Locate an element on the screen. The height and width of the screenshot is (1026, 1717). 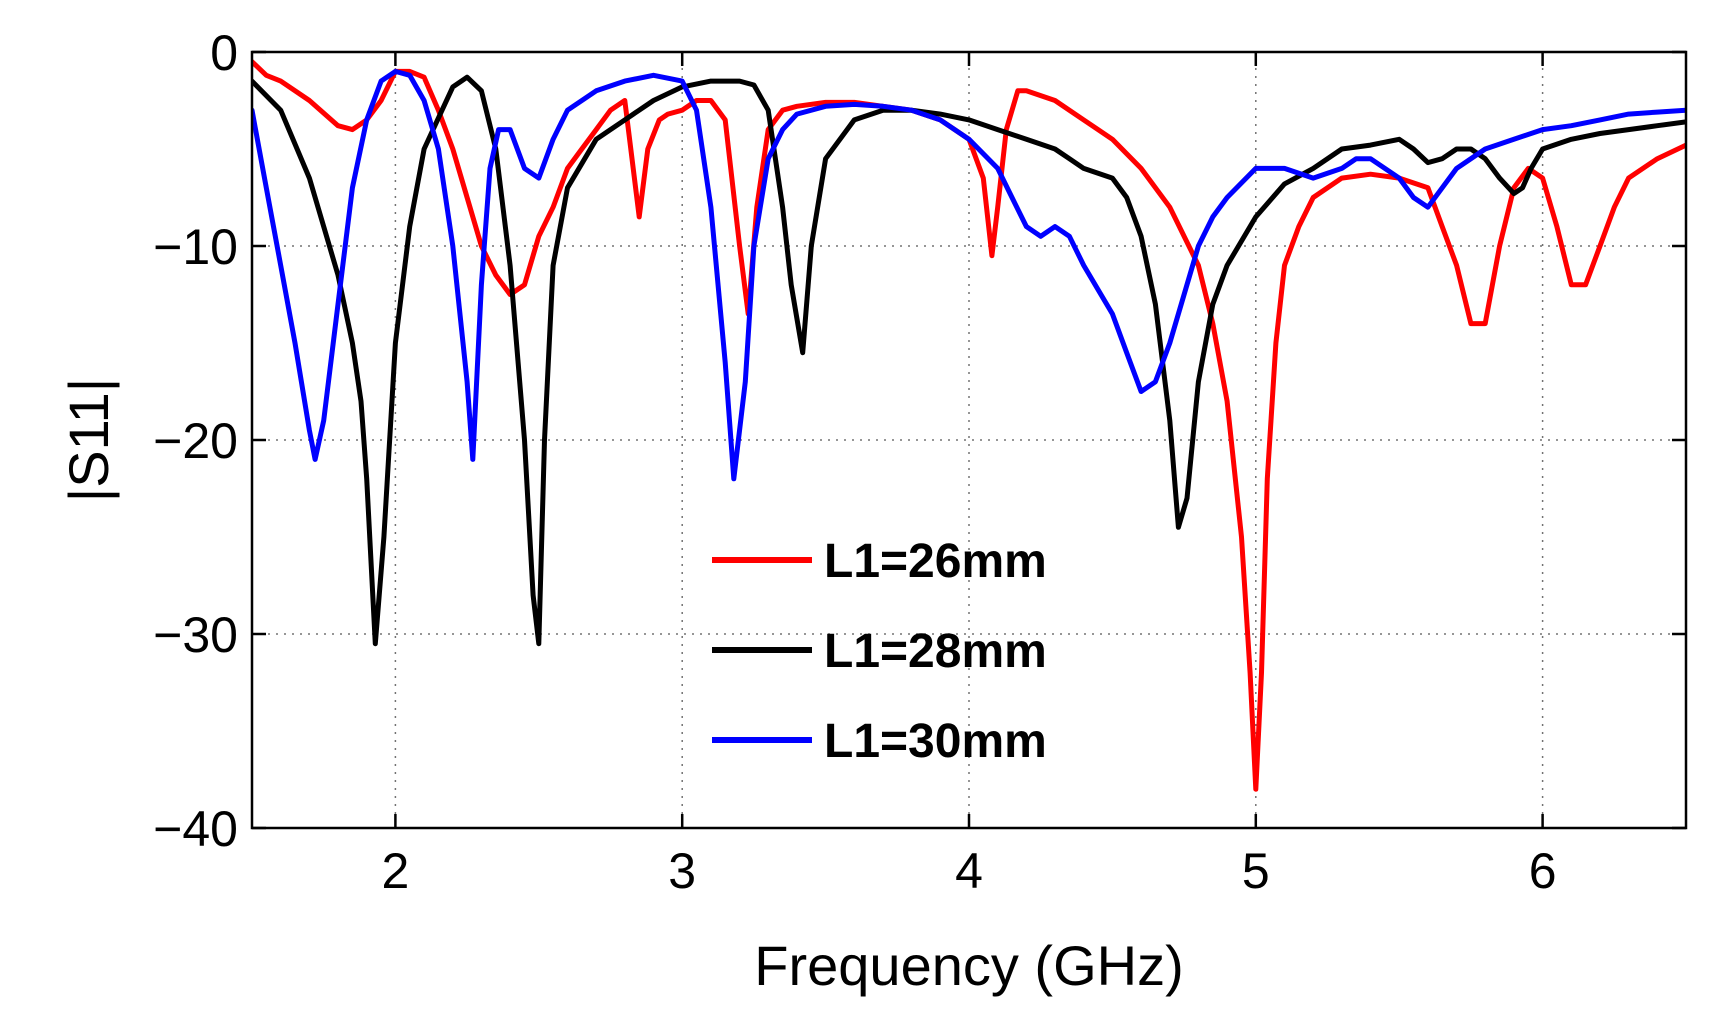
x-tick-label: 3 is located at coordinates (682, 871).